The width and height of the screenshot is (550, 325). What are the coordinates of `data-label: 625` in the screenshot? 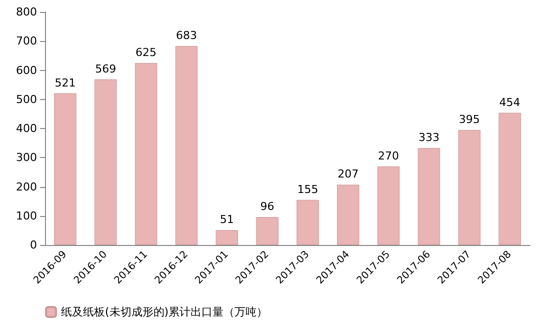 It's located at (146, 52).